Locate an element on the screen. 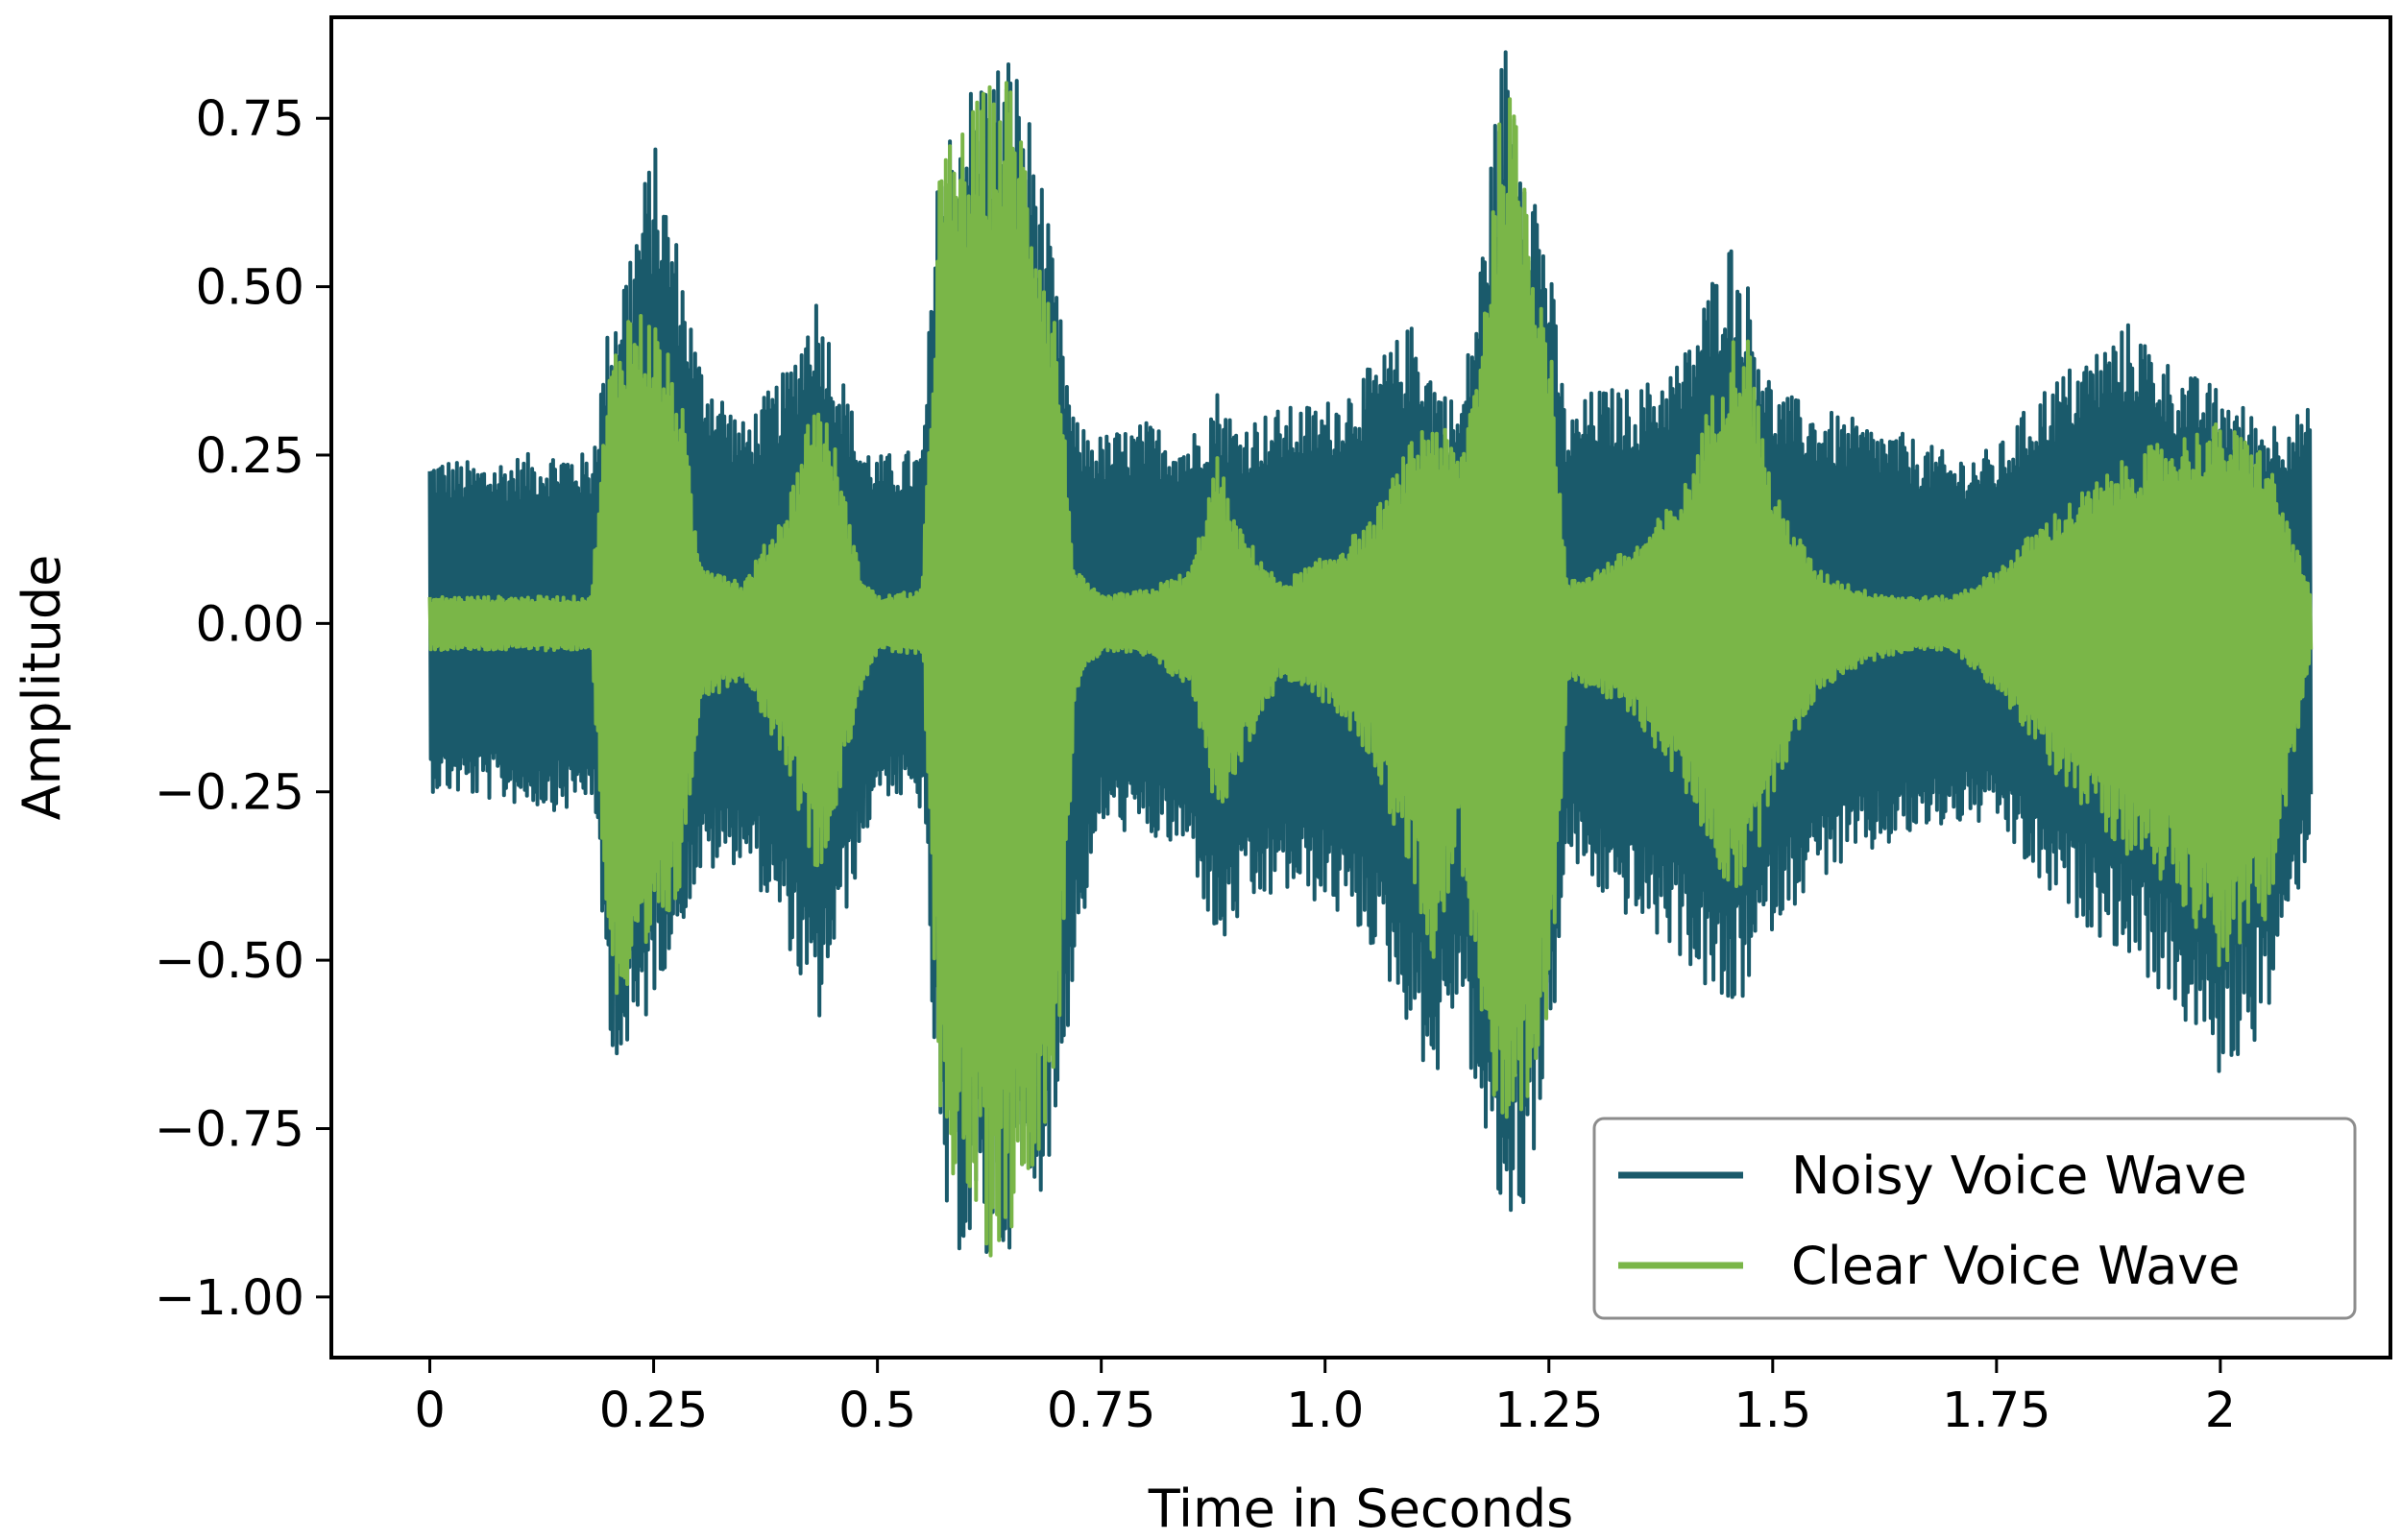 The height and width of the screenshot is (1540, 2401). x-tick-label: 1.75 is located at coordinates (1997, 1411).